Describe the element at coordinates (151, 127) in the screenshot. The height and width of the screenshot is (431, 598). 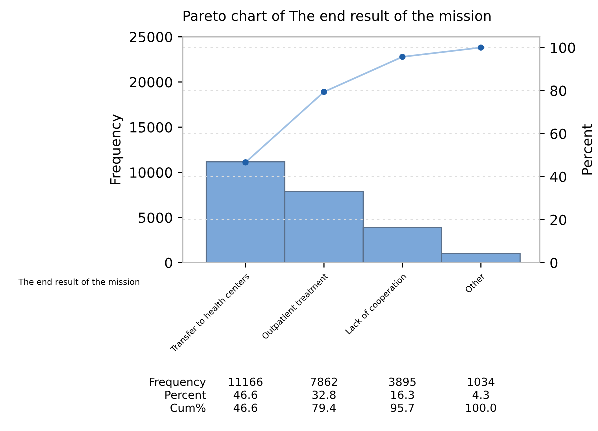
I see `y-tick-label: 15000` at that location.